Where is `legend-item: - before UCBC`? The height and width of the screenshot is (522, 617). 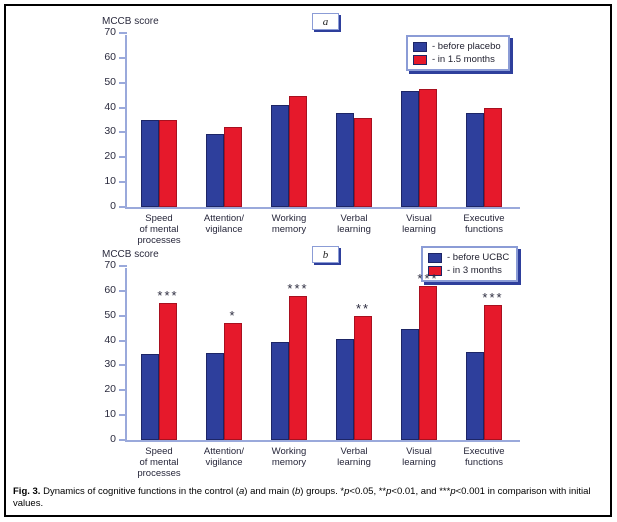 legend-item: - before UCBC is located at coordinates (468, 257).